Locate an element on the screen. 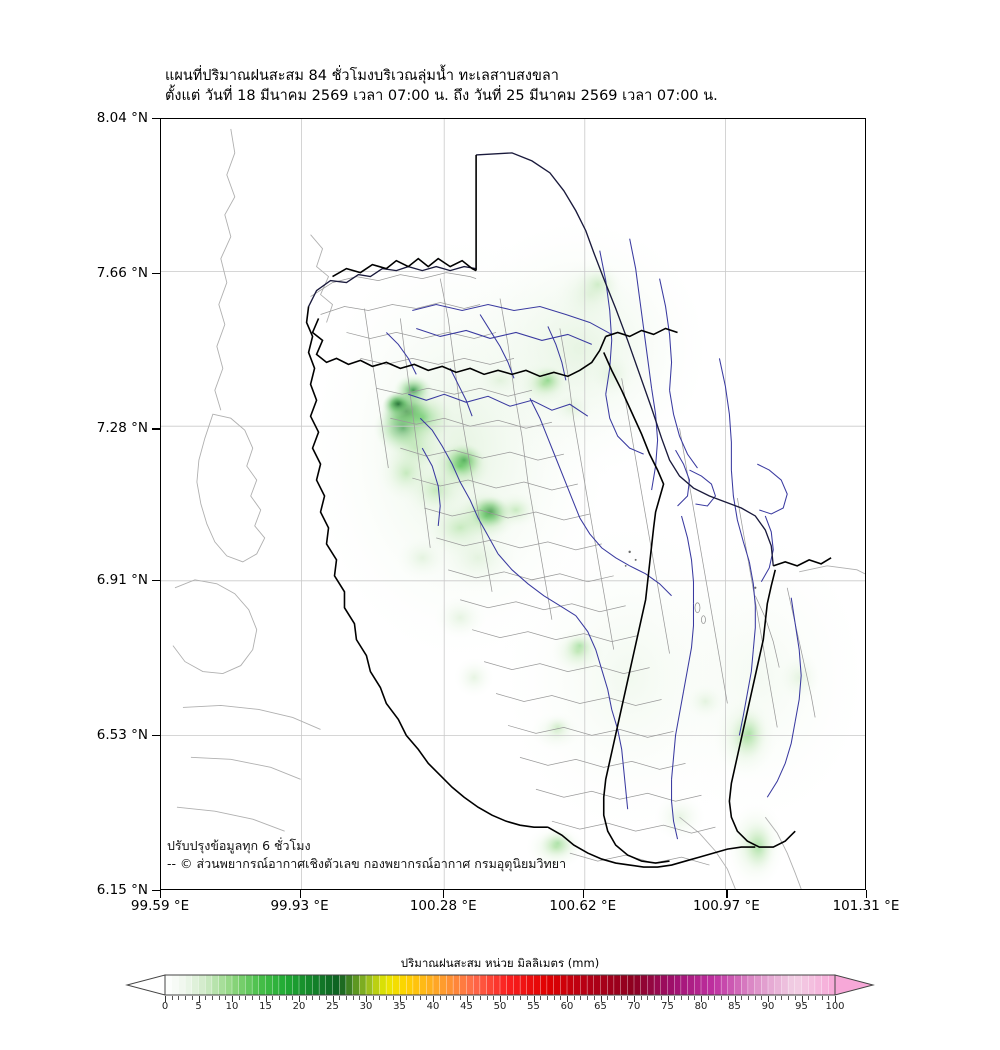 The width and height of the screenshot is (1000, 1050). colorbar-tick-label: 50 is located at coordinates (500, 1006).